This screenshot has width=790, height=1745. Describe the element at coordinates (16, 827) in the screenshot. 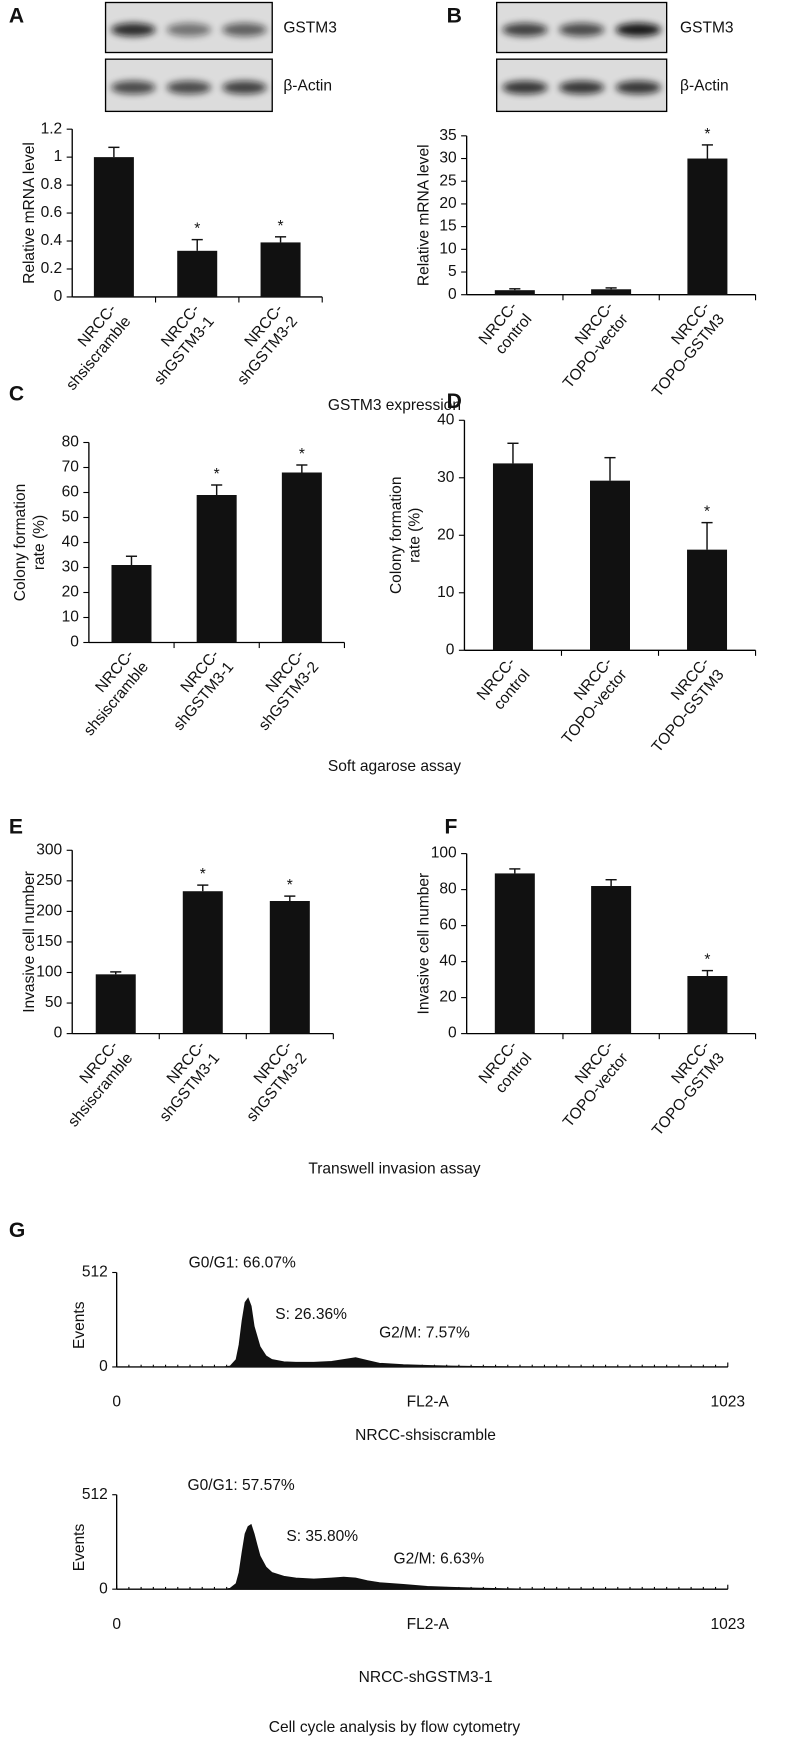

I see `panel-letter: E` at that location.